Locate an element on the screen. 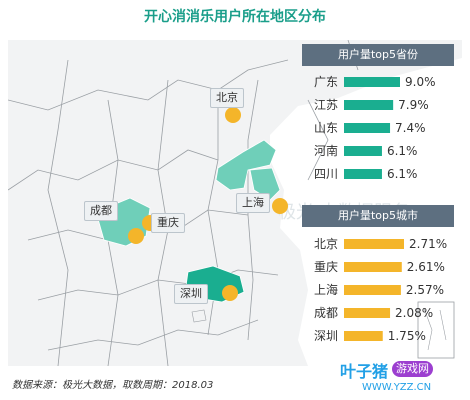 The width and height of the screenshot is (470, 400). page-title: 开心消消乐用户所在地区分布 is located at coordinates (235, 17).